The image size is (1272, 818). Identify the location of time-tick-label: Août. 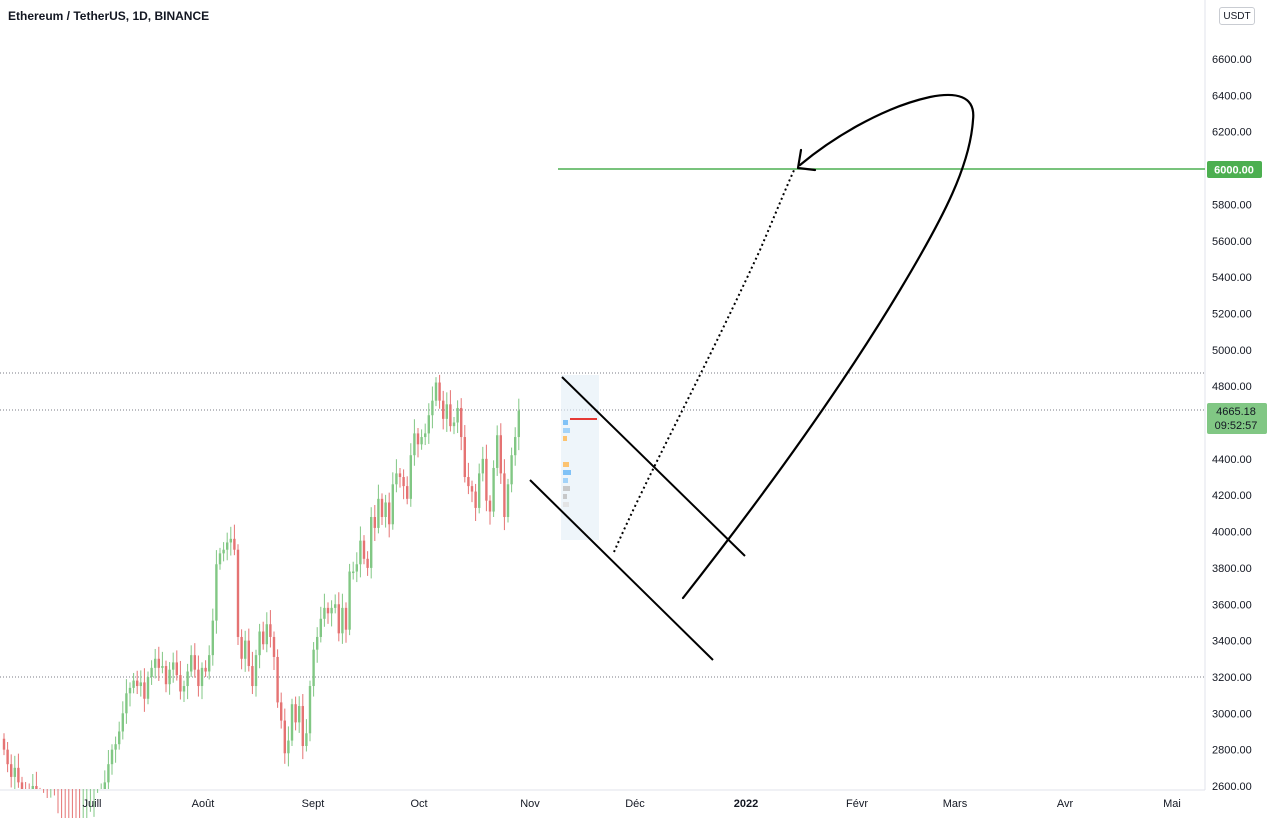
(203, 804).